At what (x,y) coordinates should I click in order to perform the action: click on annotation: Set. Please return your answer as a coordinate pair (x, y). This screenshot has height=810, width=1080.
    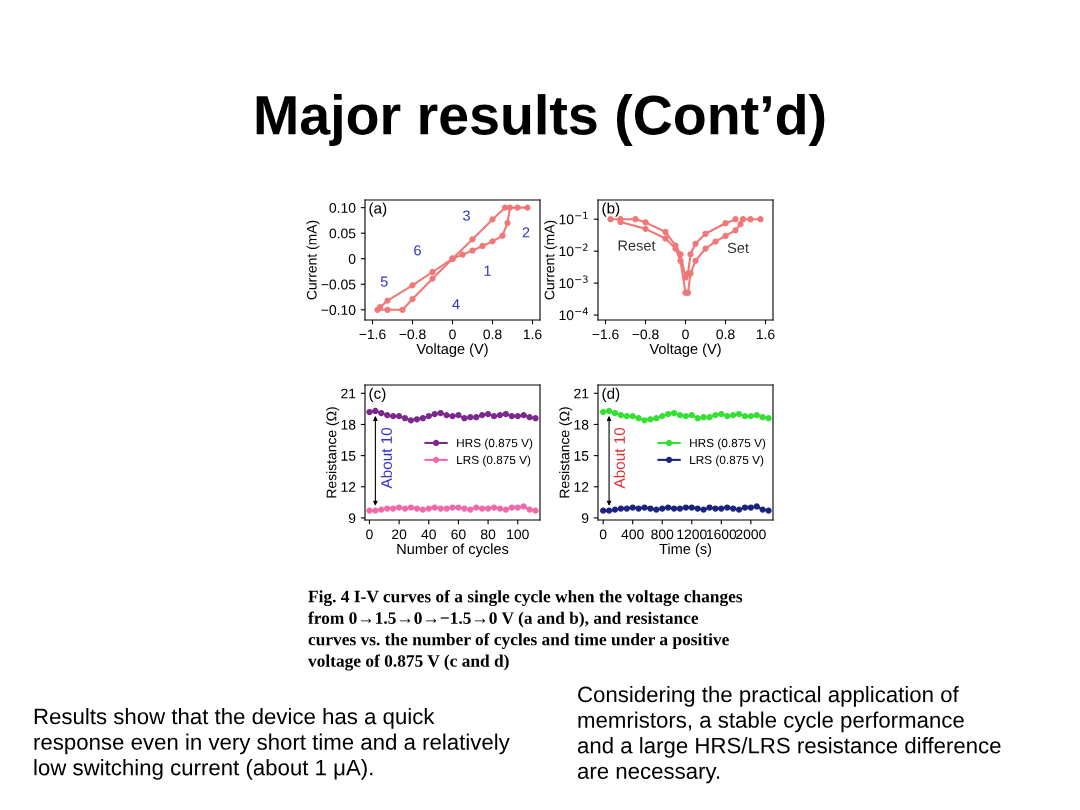
    Looking at the image, I should click on (738, 248).